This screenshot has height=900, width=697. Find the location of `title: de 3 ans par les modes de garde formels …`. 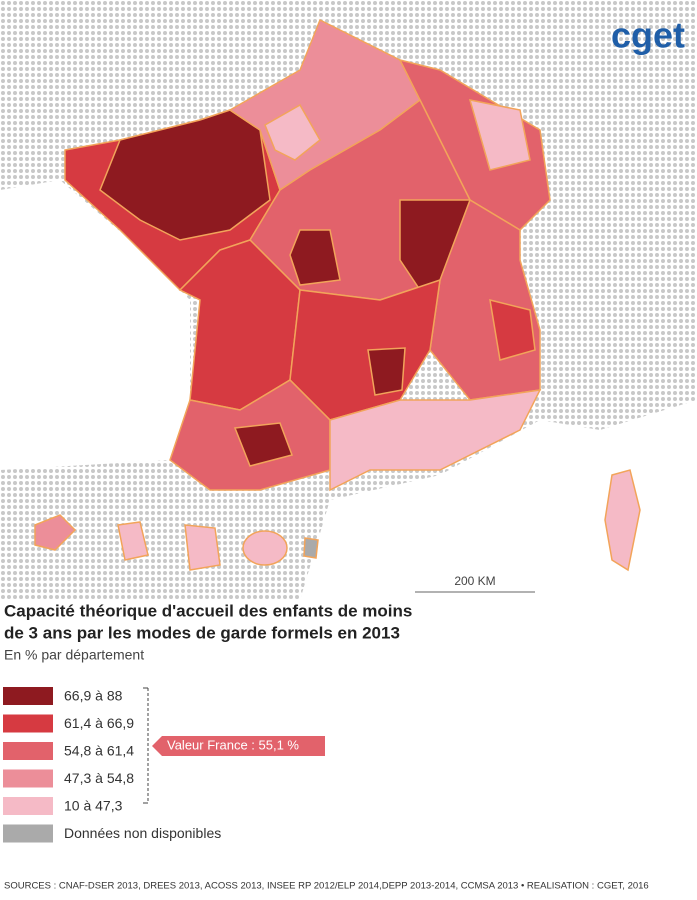

title: de 3 ans par les modes de garde formels … is located at coordinates (202, 632).